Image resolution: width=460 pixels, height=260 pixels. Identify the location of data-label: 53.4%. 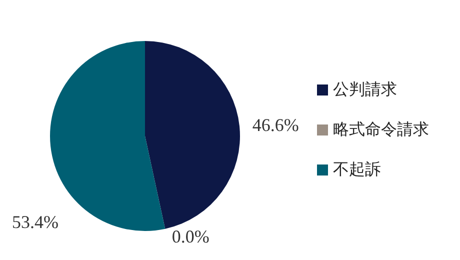
(35, 222).